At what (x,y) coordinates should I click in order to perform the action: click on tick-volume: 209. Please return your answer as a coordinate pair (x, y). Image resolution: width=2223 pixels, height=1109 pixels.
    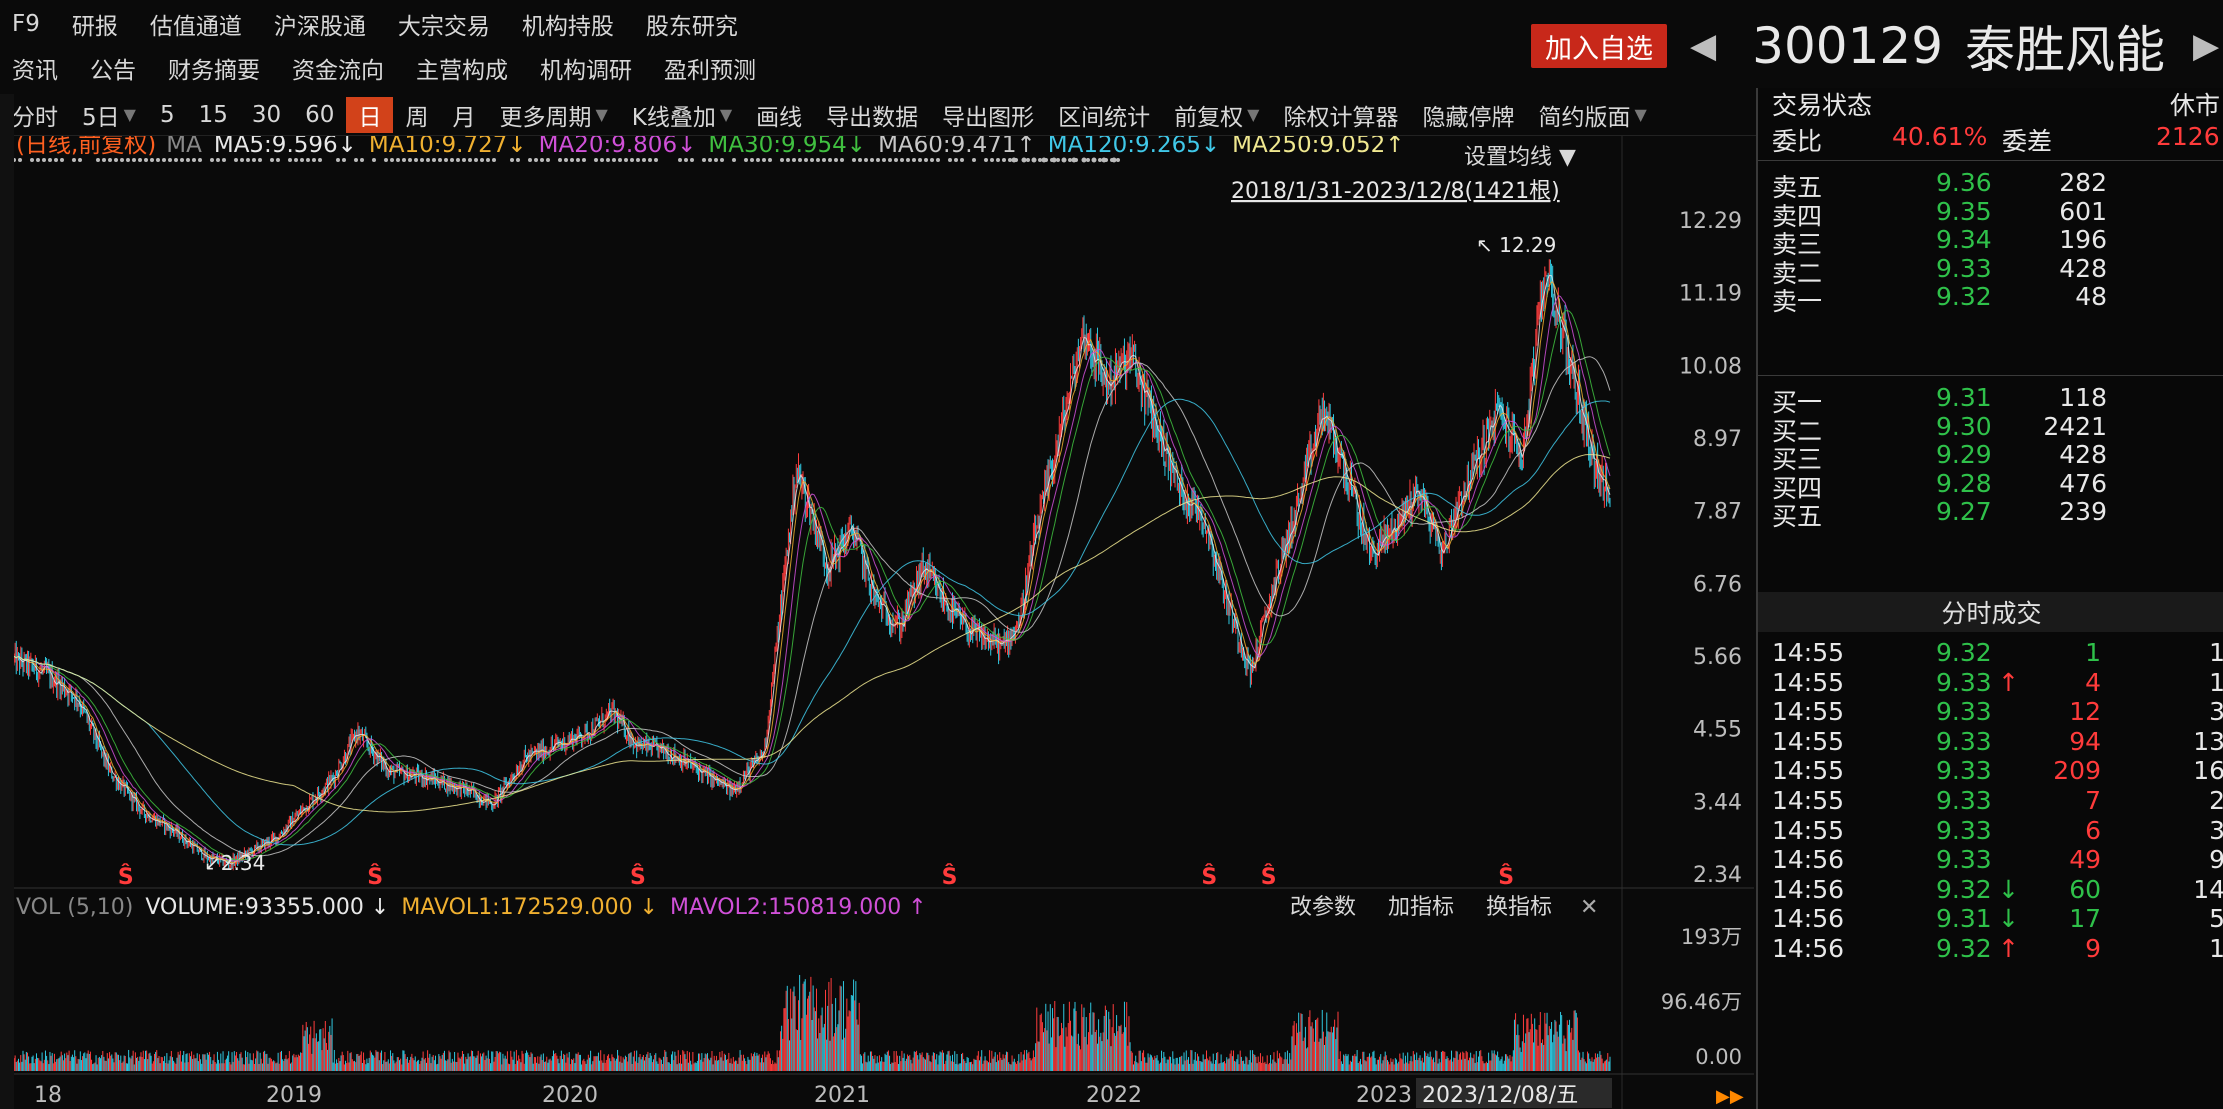
    Looking at the image, I should click on (2077, 771).